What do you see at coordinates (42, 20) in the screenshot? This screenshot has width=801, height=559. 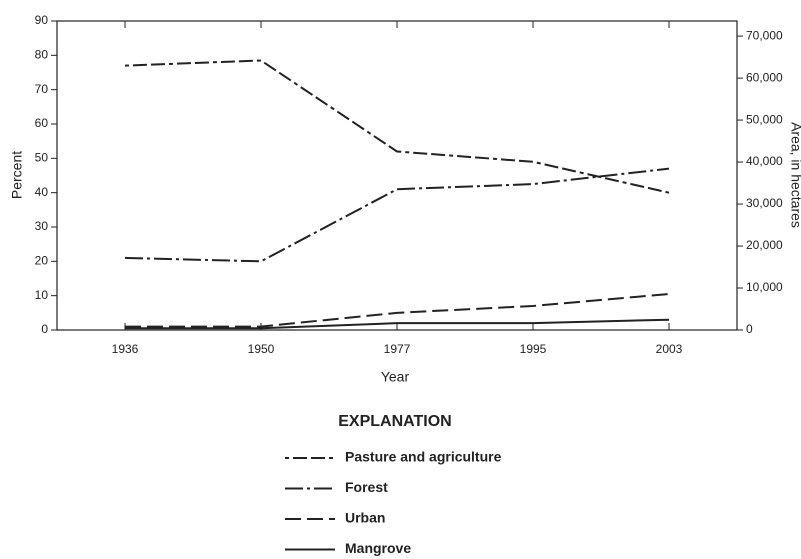 I see `y-tick-label: 90` at bounding box center [42, 20].